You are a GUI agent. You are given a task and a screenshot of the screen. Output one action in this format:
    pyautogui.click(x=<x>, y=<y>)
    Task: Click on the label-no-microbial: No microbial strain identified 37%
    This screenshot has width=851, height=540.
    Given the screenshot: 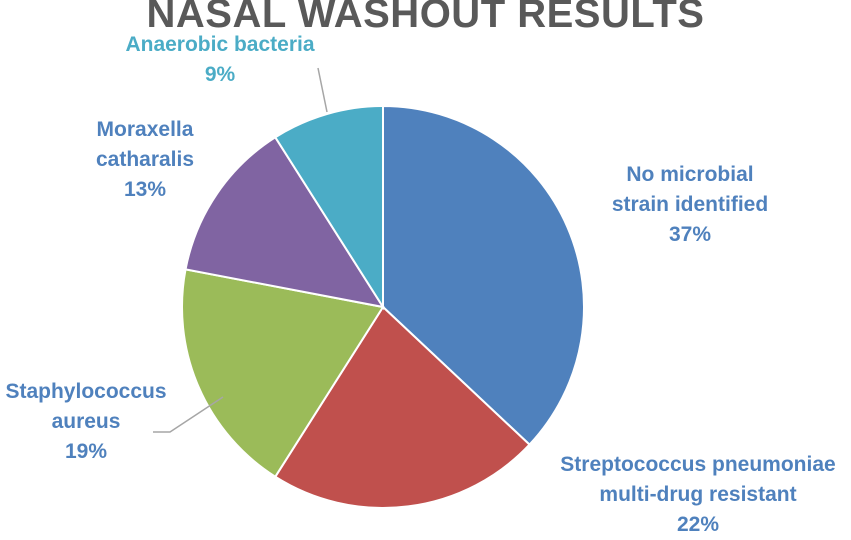 What is the action you would take?
    pyautogui.click(x=690, y=204)
    